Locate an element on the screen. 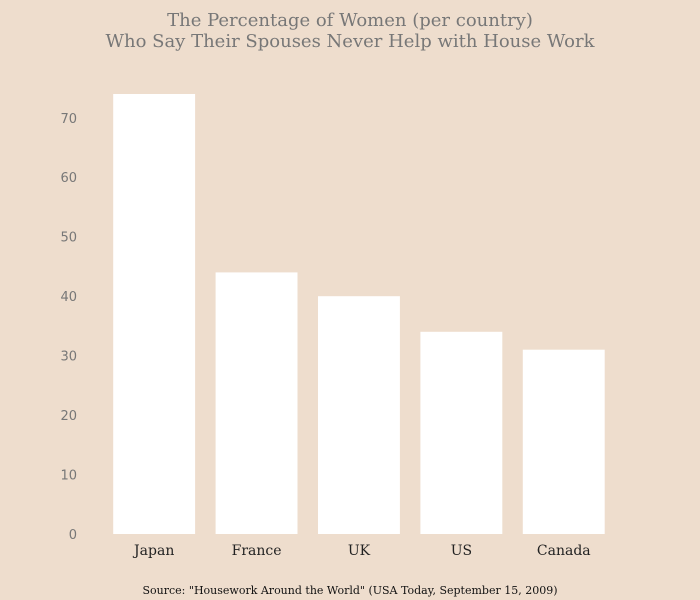 Image resolution: width=700 pixels, height=600 pixels. x-tick-label-us: US is located at coordinates (461, 551).